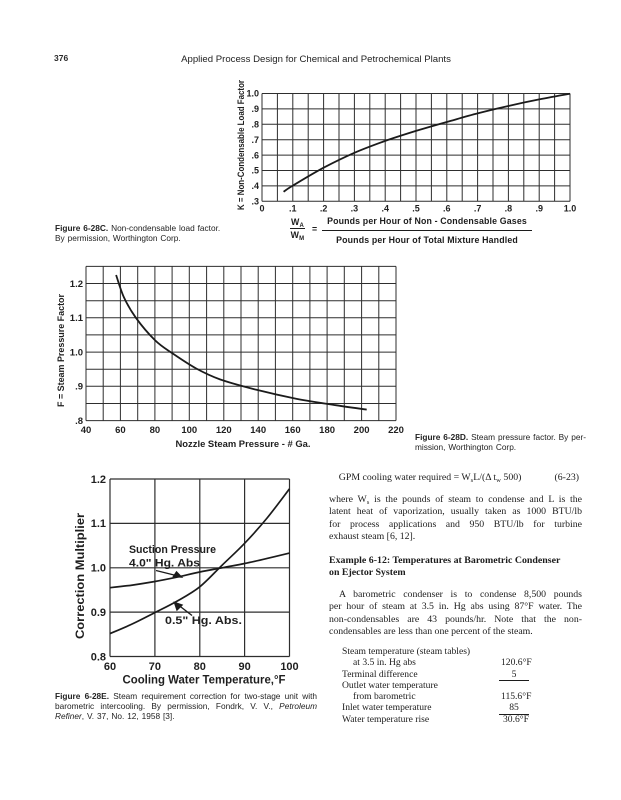 The height and width of the screenshot is (800, 621). I want to click on svg-text: 4.0" Hg. Abs, so click(164, 564).